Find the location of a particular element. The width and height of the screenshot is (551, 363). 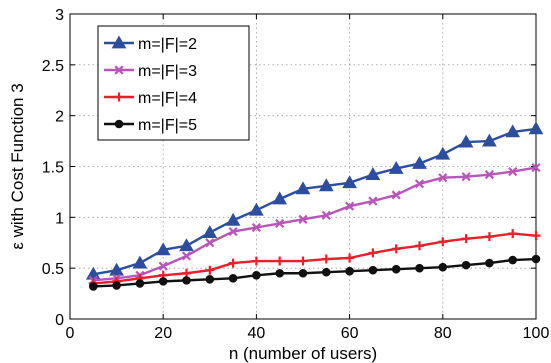

x-tick-label: 60 is located at coordinates (350, 333).